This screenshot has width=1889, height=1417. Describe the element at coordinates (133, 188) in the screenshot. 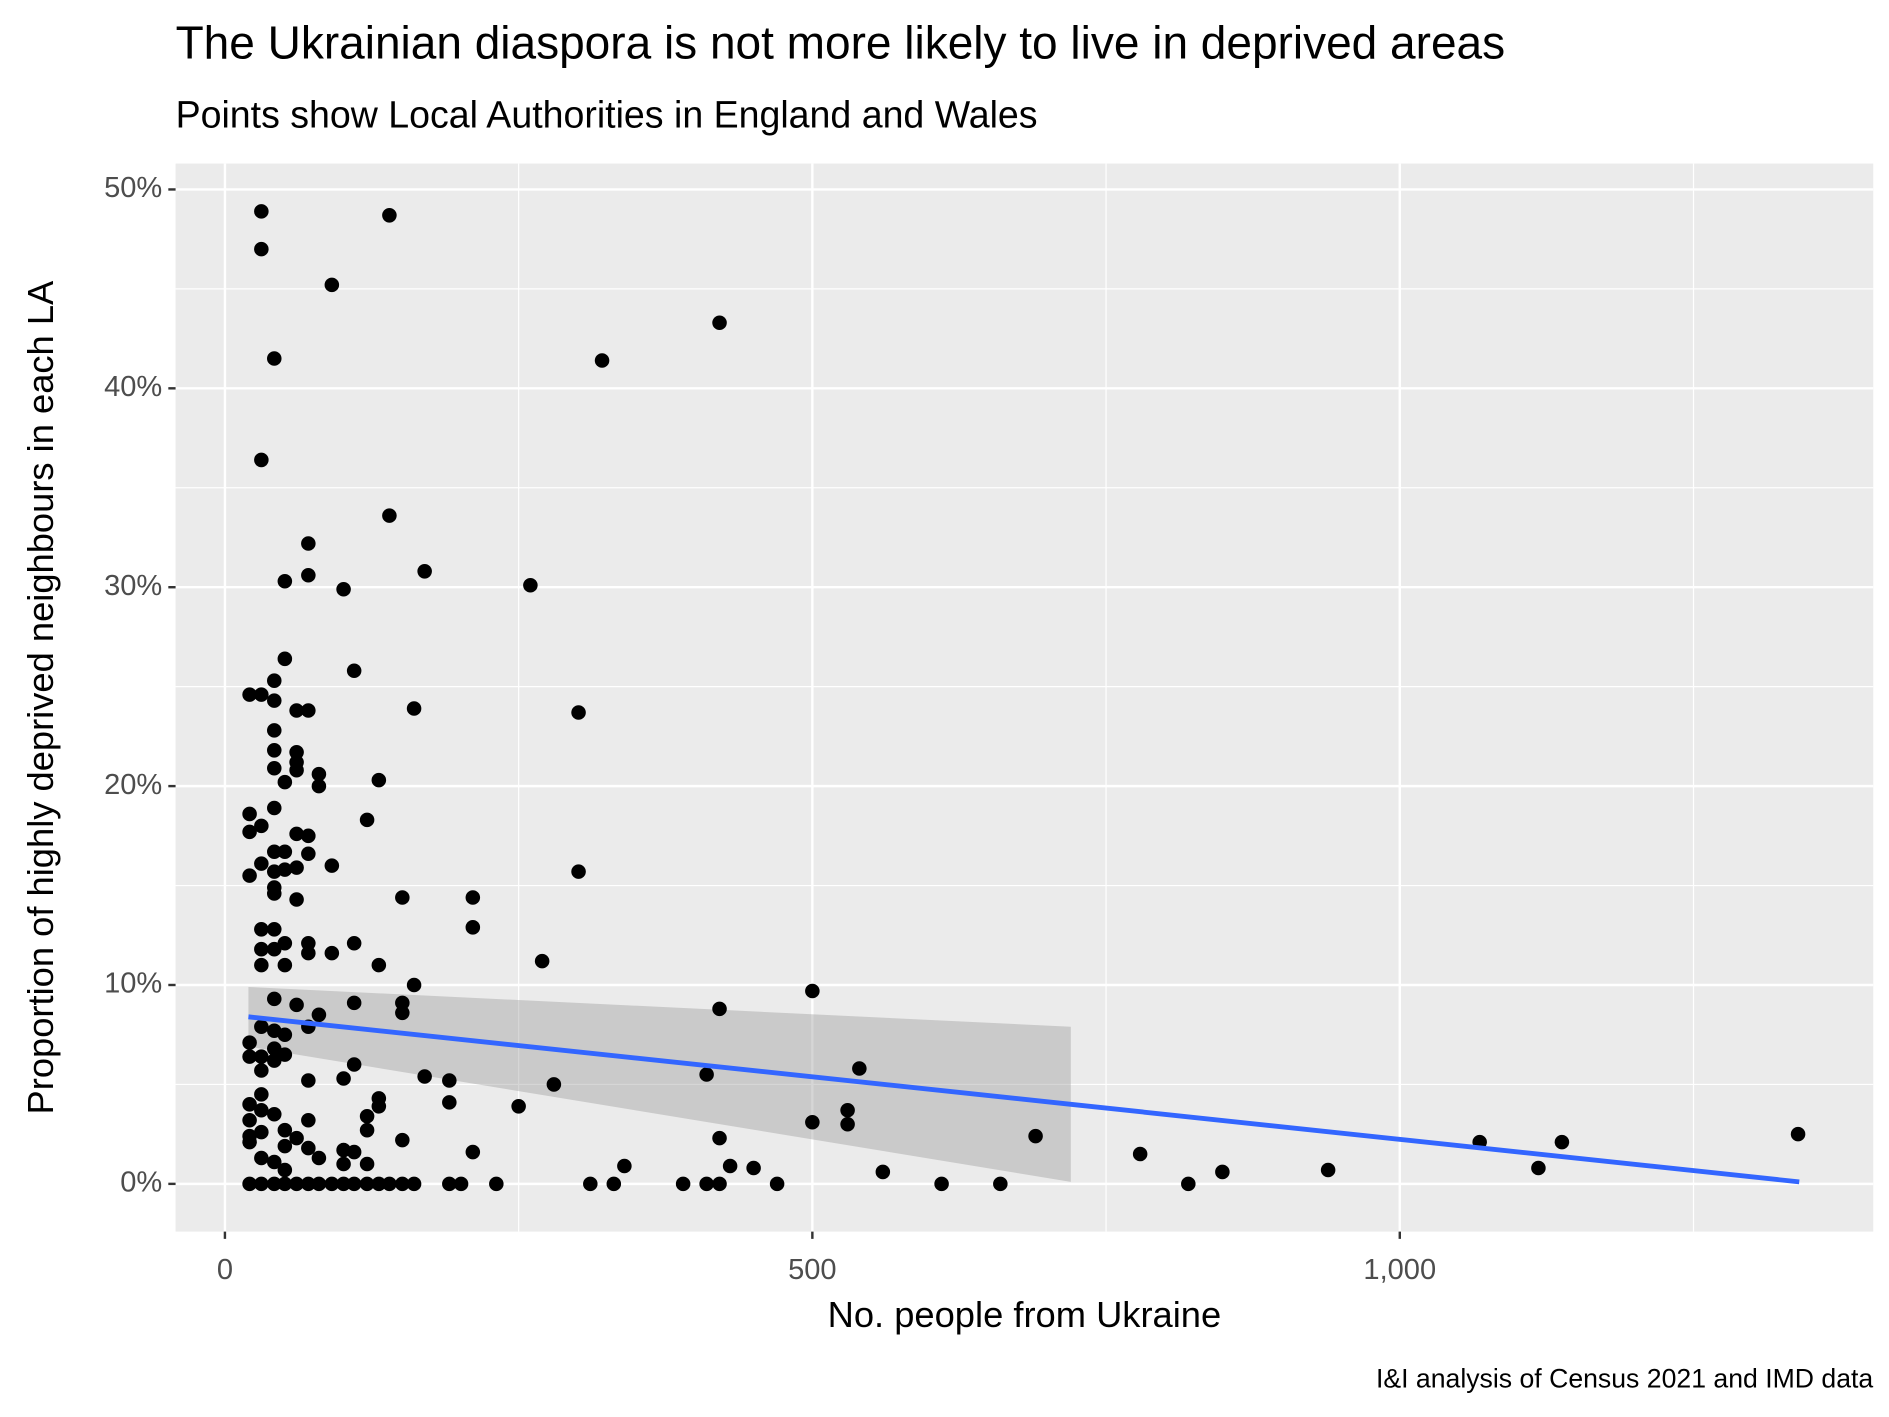

I see `y-tick-label: 50%` at that location.